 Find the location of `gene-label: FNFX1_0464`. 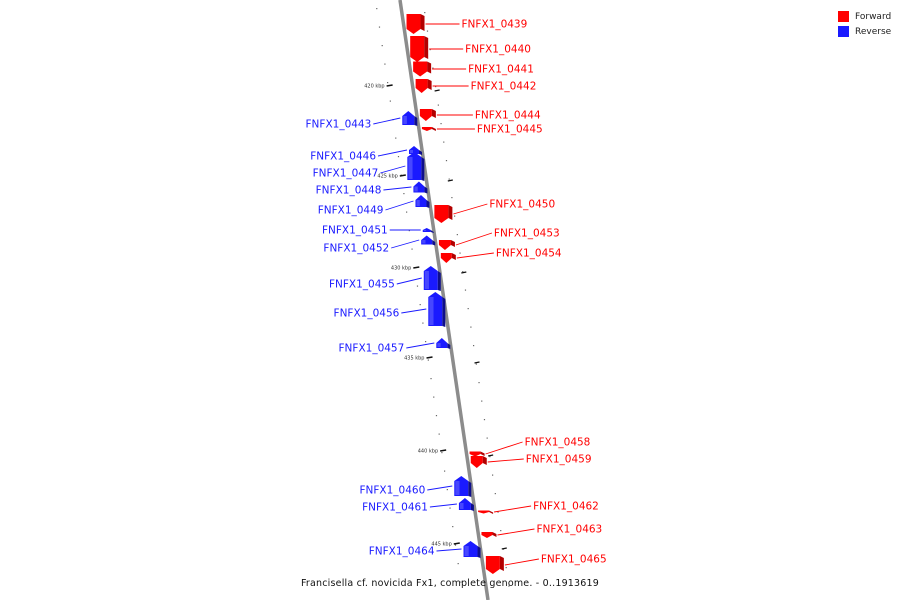

gene-label: FNFX1_0464 is located at coordinates (402, 552).